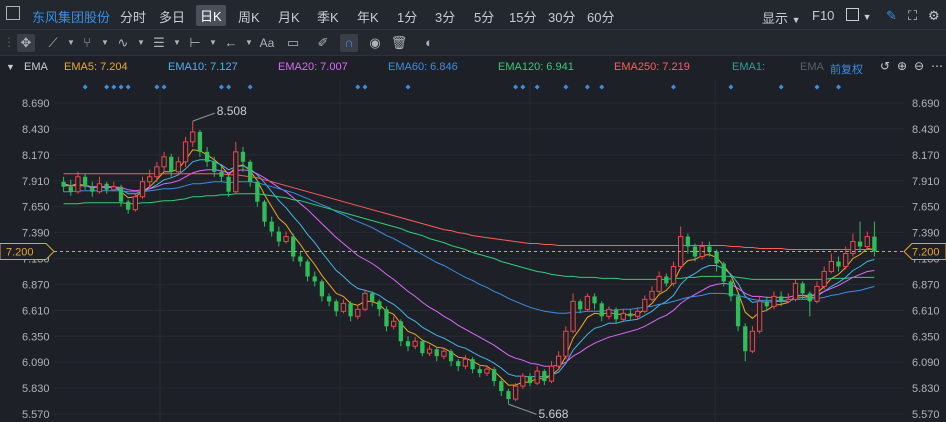  What do you see at coordinates (133, 17) in the screenshot?
I see `period-tab: 分时` at bounding box center [133, 17].